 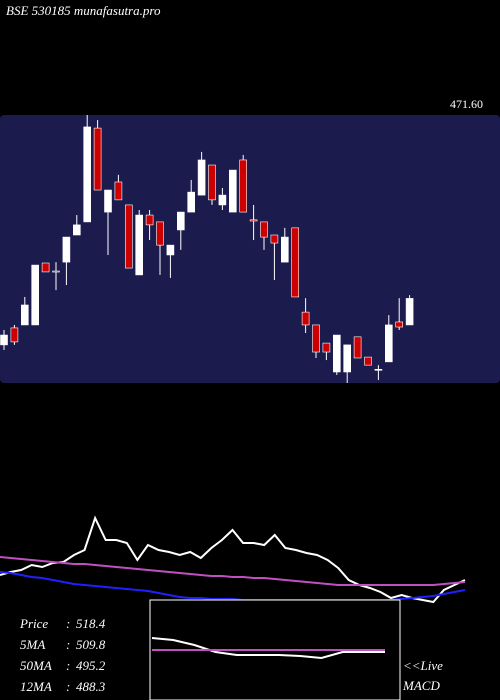 I want to click on legend-label: Price, so click(x=33, y=623).